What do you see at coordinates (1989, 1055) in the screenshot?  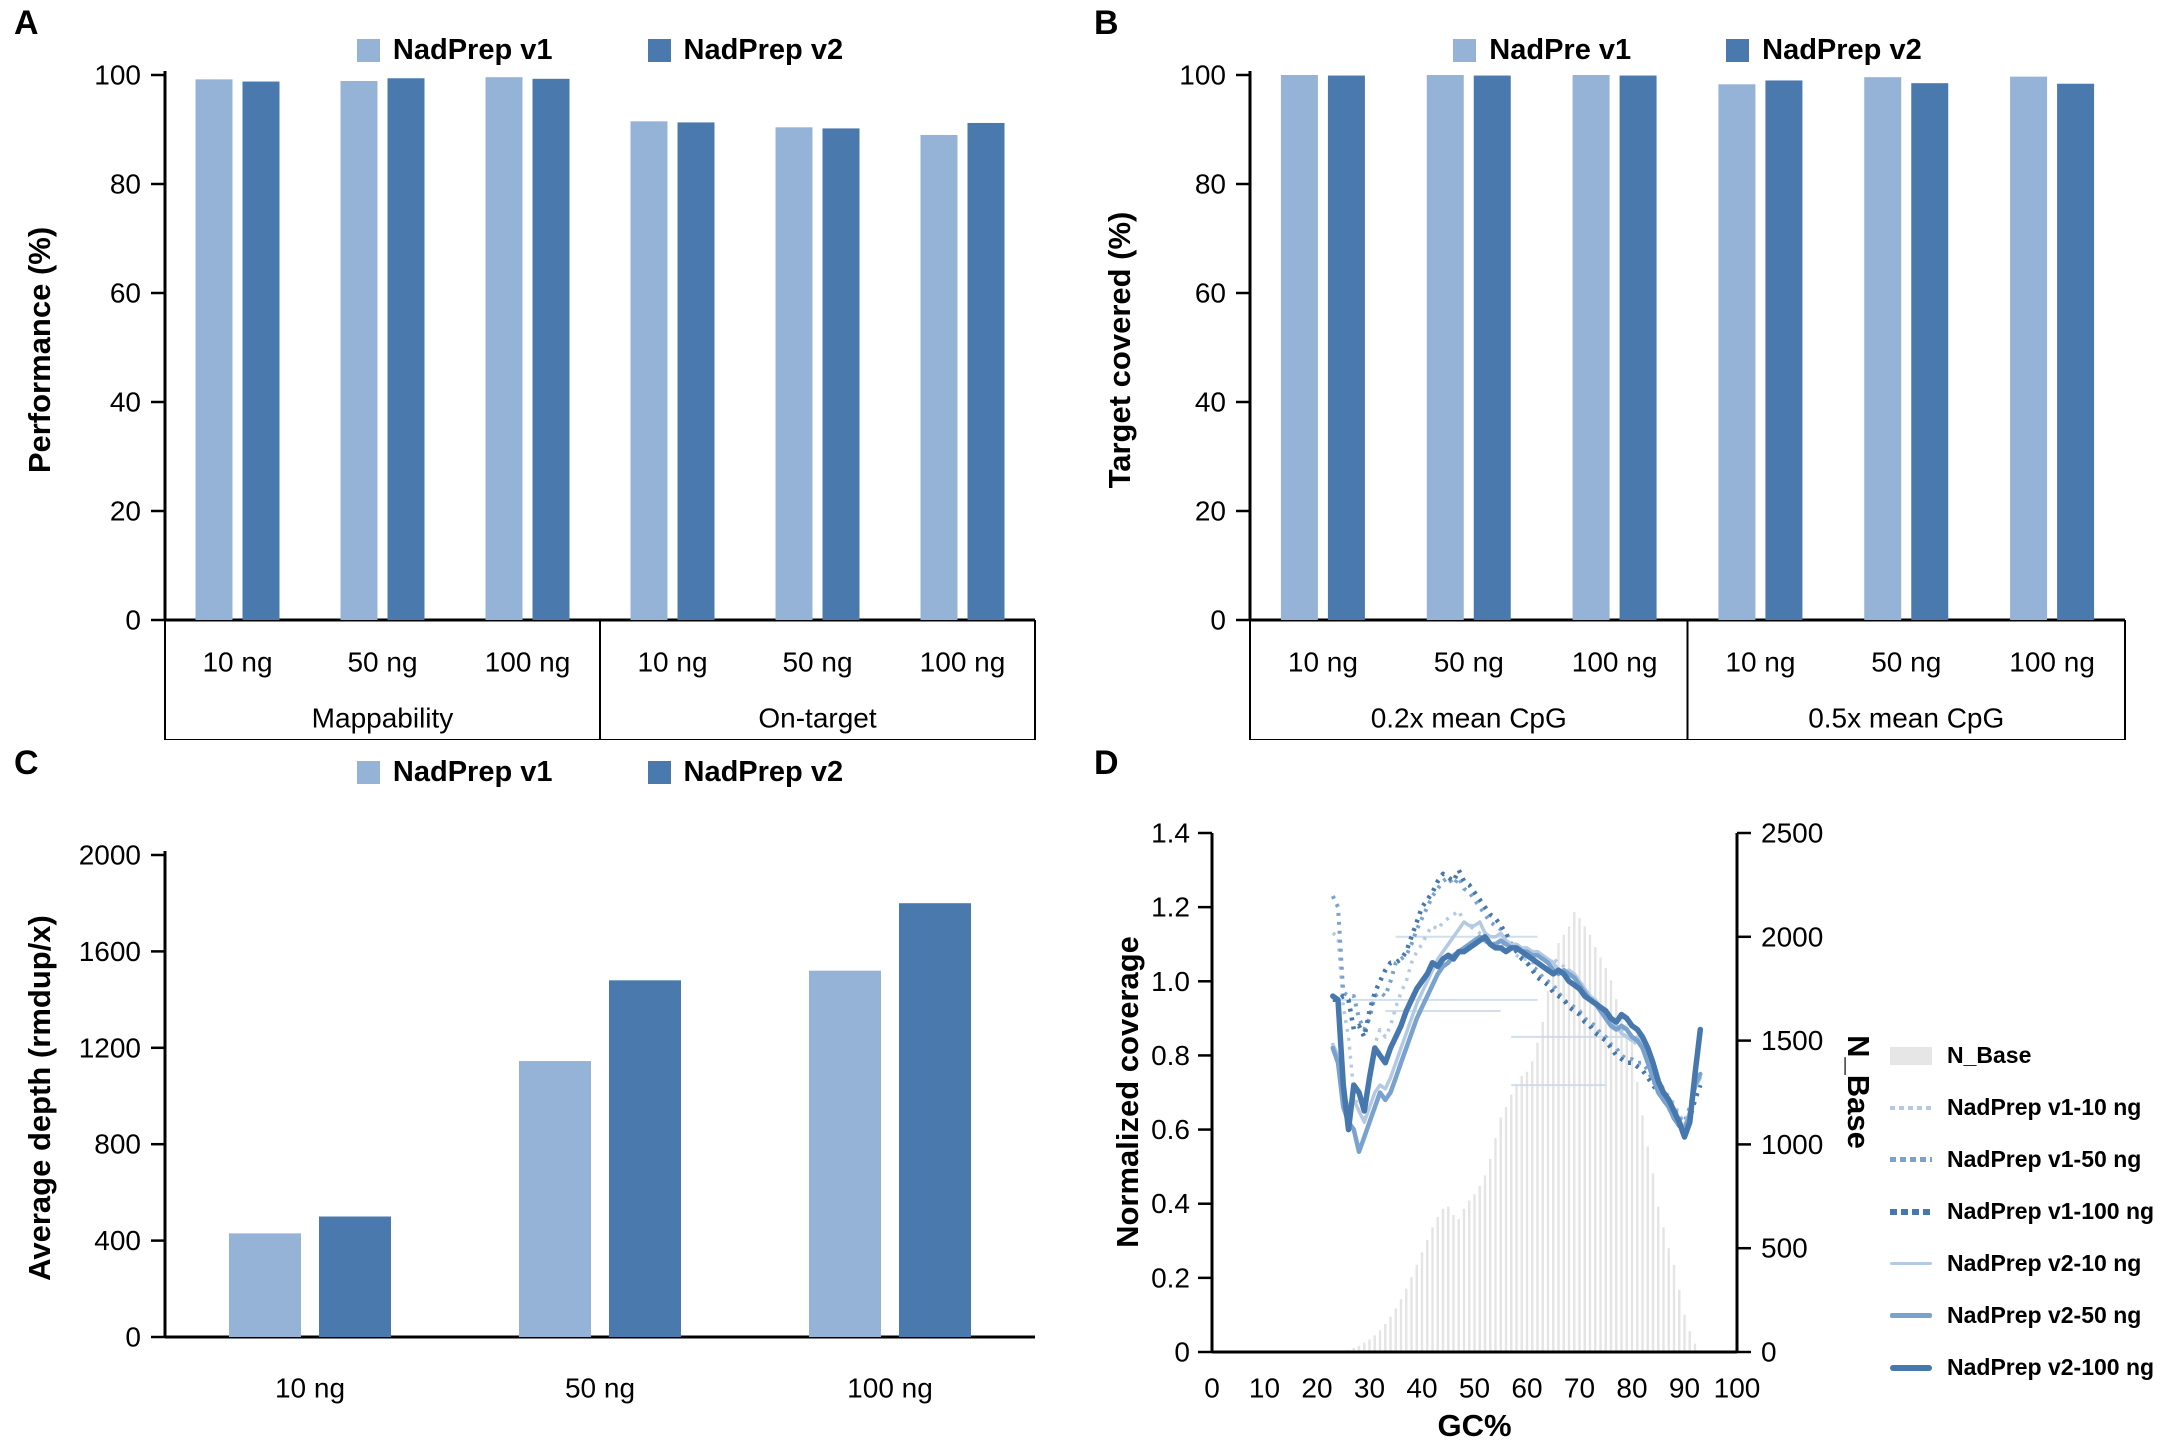 I see `legend-label: N_Base` at bounding box center [1989, 1055].